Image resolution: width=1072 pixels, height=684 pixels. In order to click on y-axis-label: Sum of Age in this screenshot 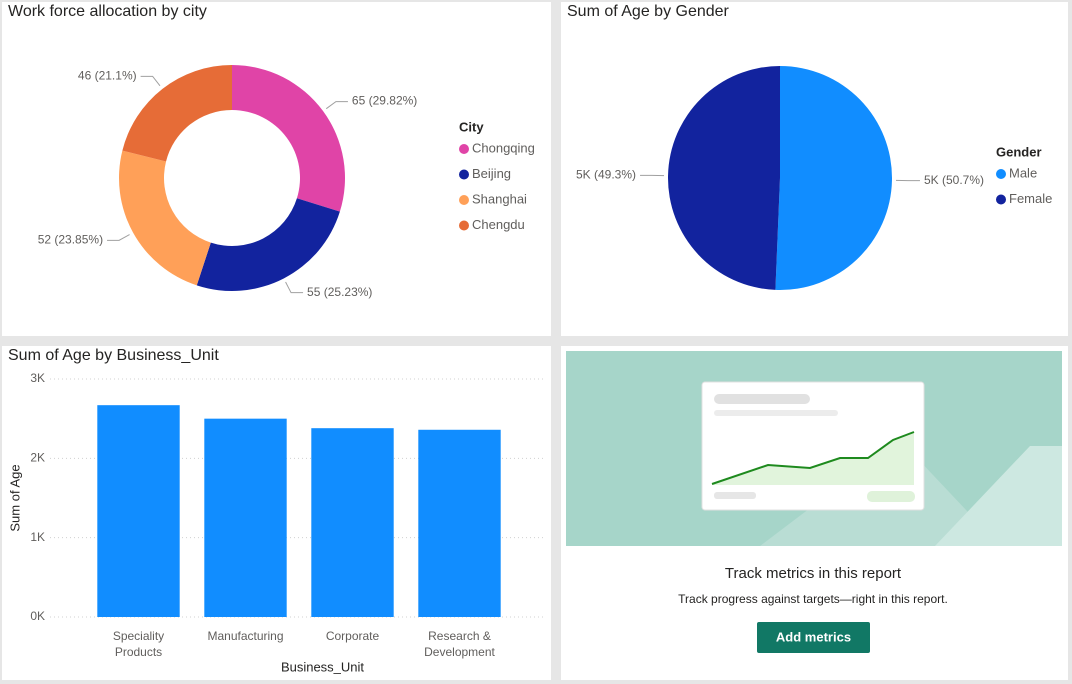, I will do `click(14, 497)`.